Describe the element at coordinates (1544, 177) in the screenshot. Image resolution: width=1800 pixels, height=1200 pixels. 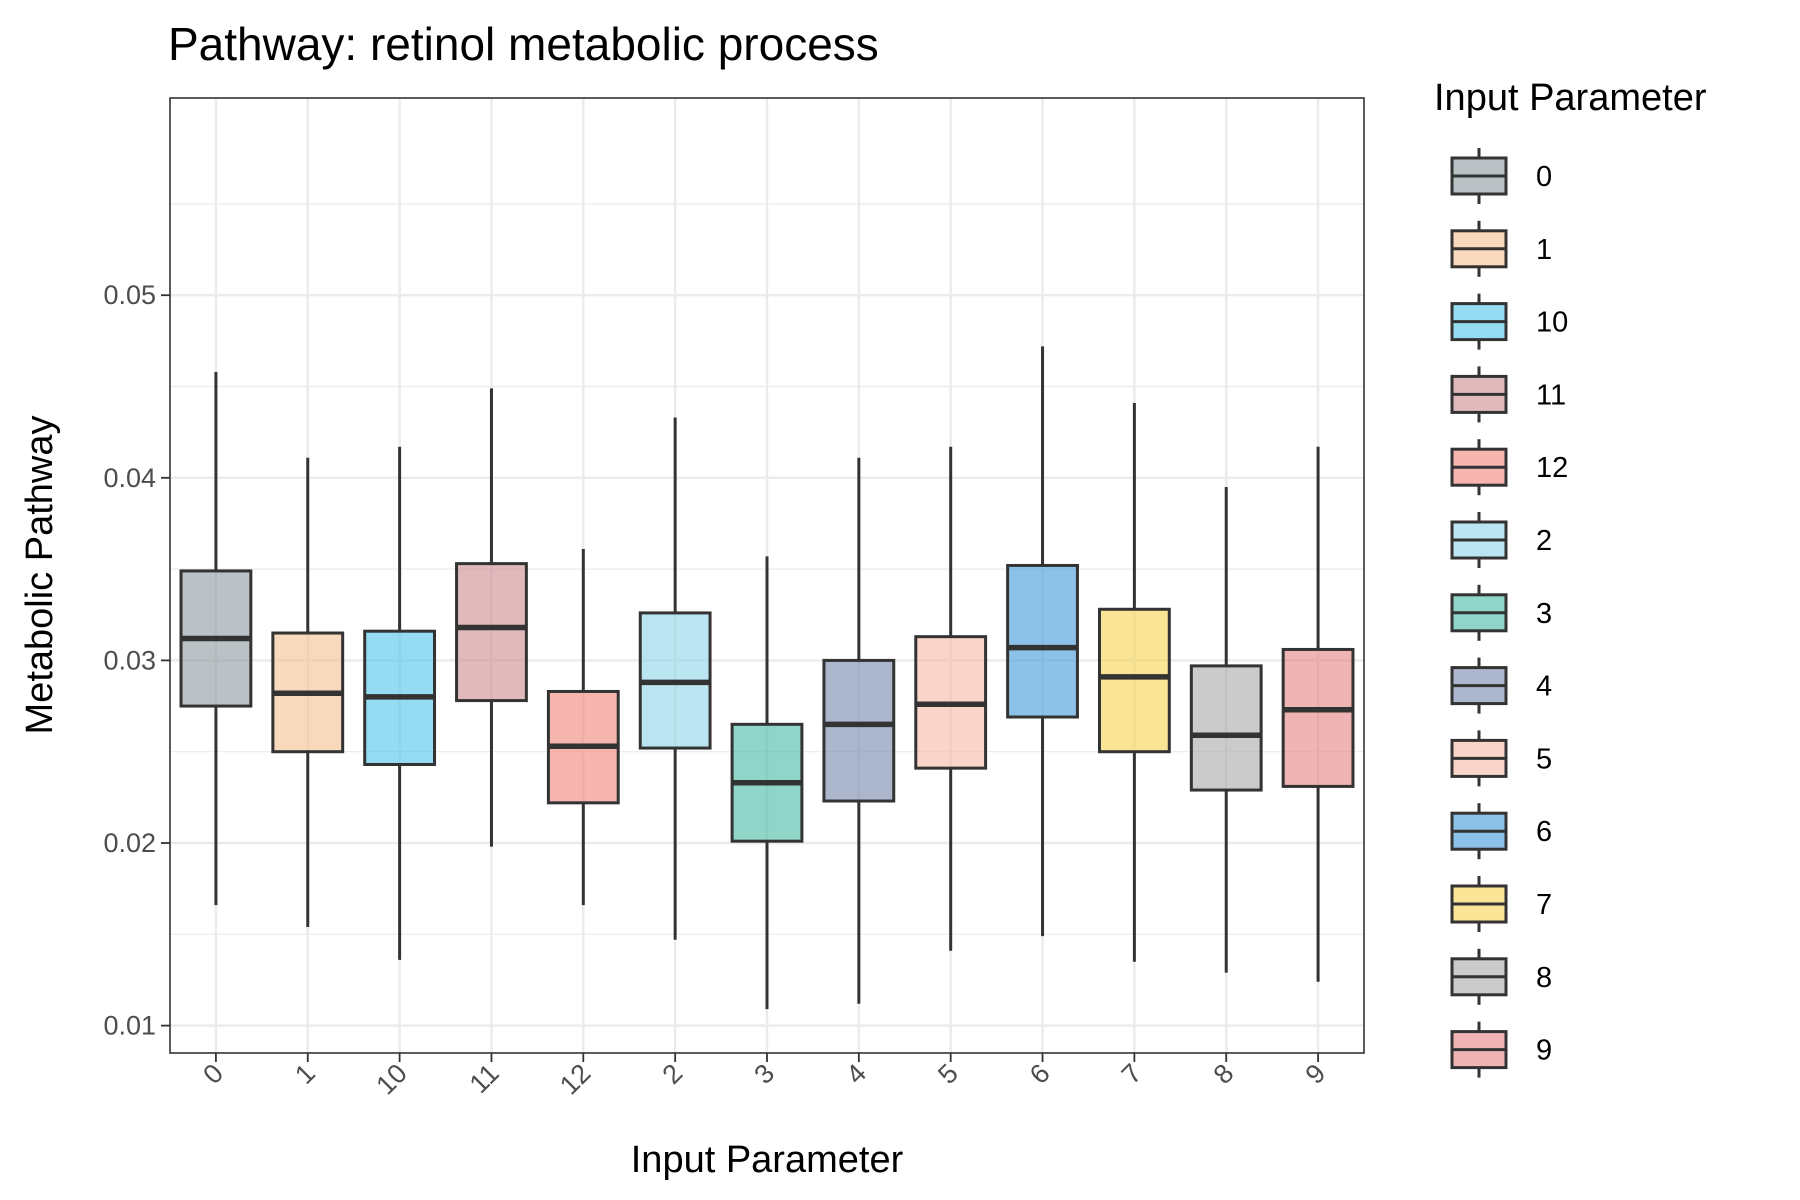
I see `legend-label: 0` at that location.